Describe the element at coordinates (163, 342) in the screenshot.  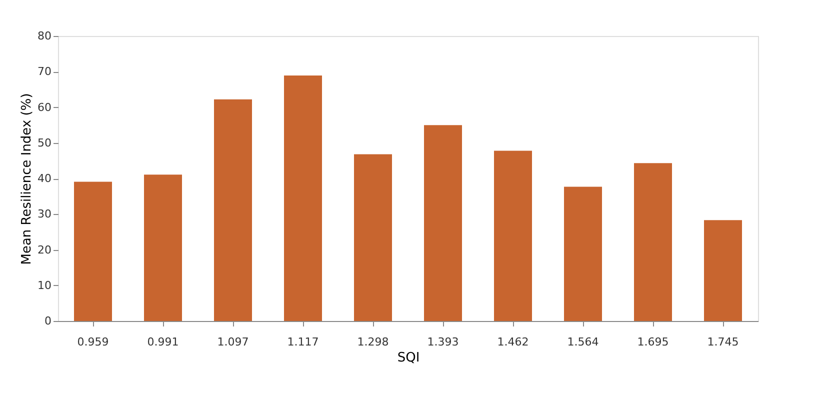
I see `x-tick-label: 0.991` at that location.